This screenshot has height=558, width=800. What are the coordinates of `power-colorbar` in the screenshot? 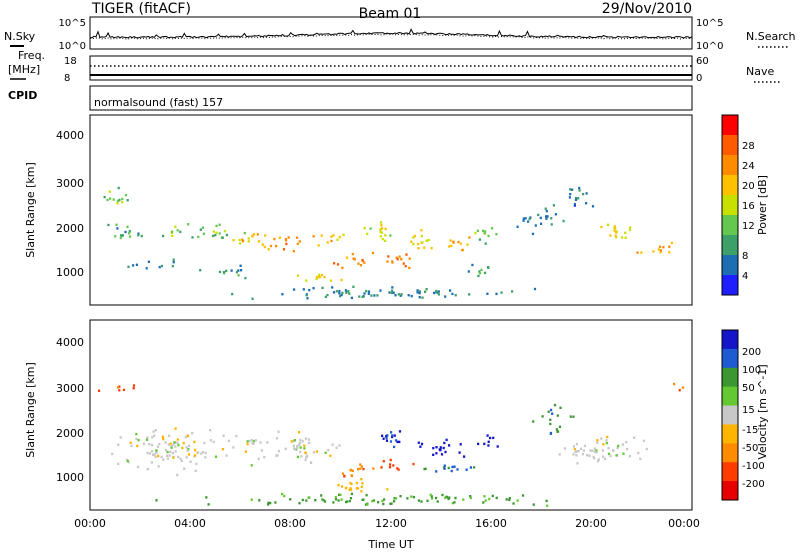 It's located at (730, 205).